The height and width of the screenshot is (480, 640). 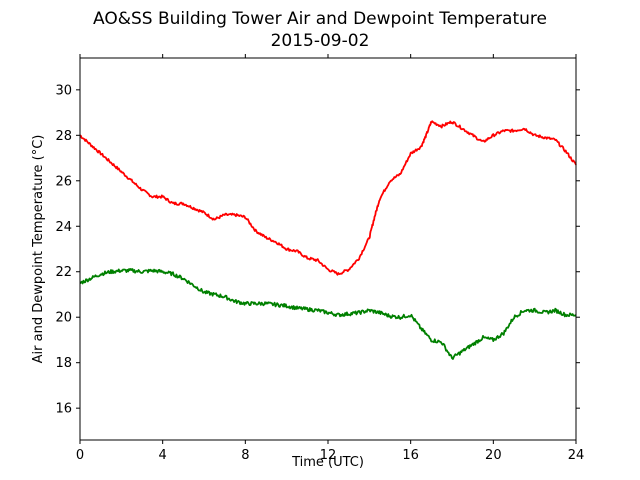 I want to click on x-tick-label: 8, so click(x=245, y=455).